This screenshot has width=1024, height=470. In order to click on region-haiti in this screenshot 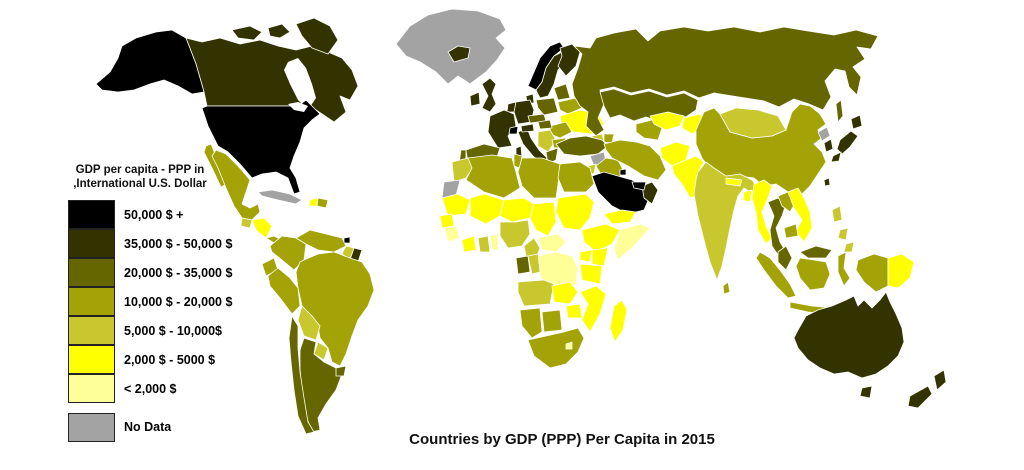, I will do `click(313, 202)`.